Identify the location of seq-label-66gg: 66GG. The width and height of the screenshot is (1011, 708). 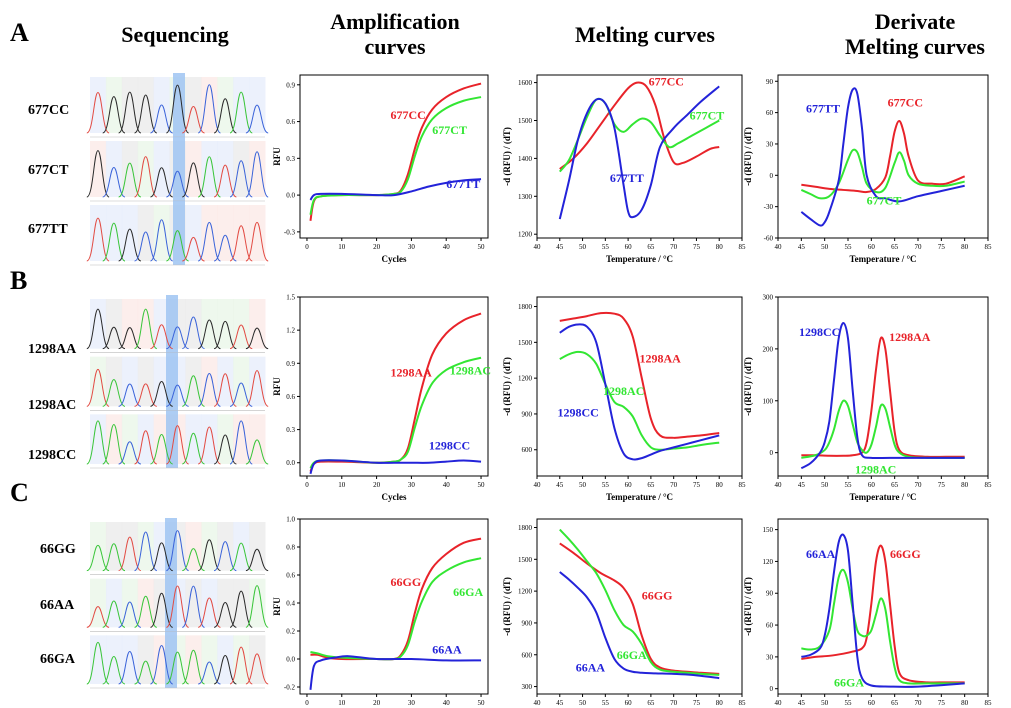
(58, 549).